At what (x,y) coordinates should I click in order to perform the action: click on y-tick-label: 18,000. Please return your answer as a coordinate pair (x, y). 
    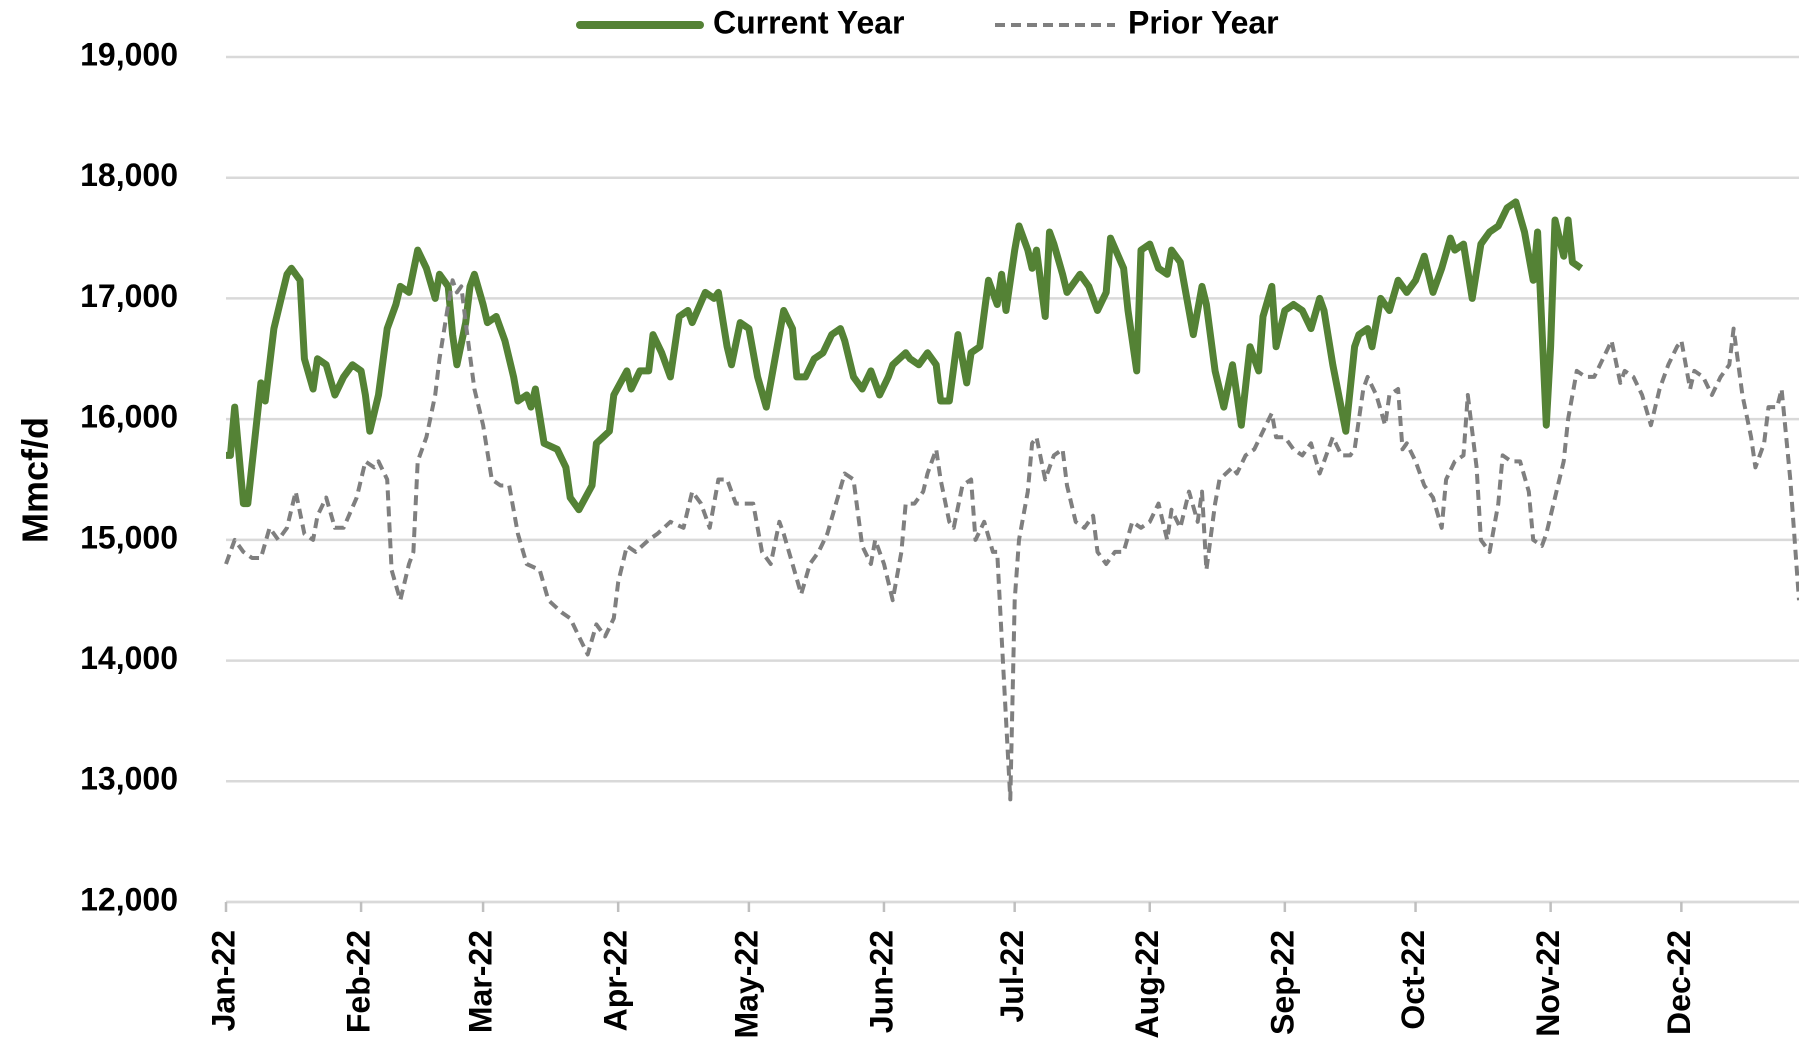
    Looking at the image, I should click on (129, 175).